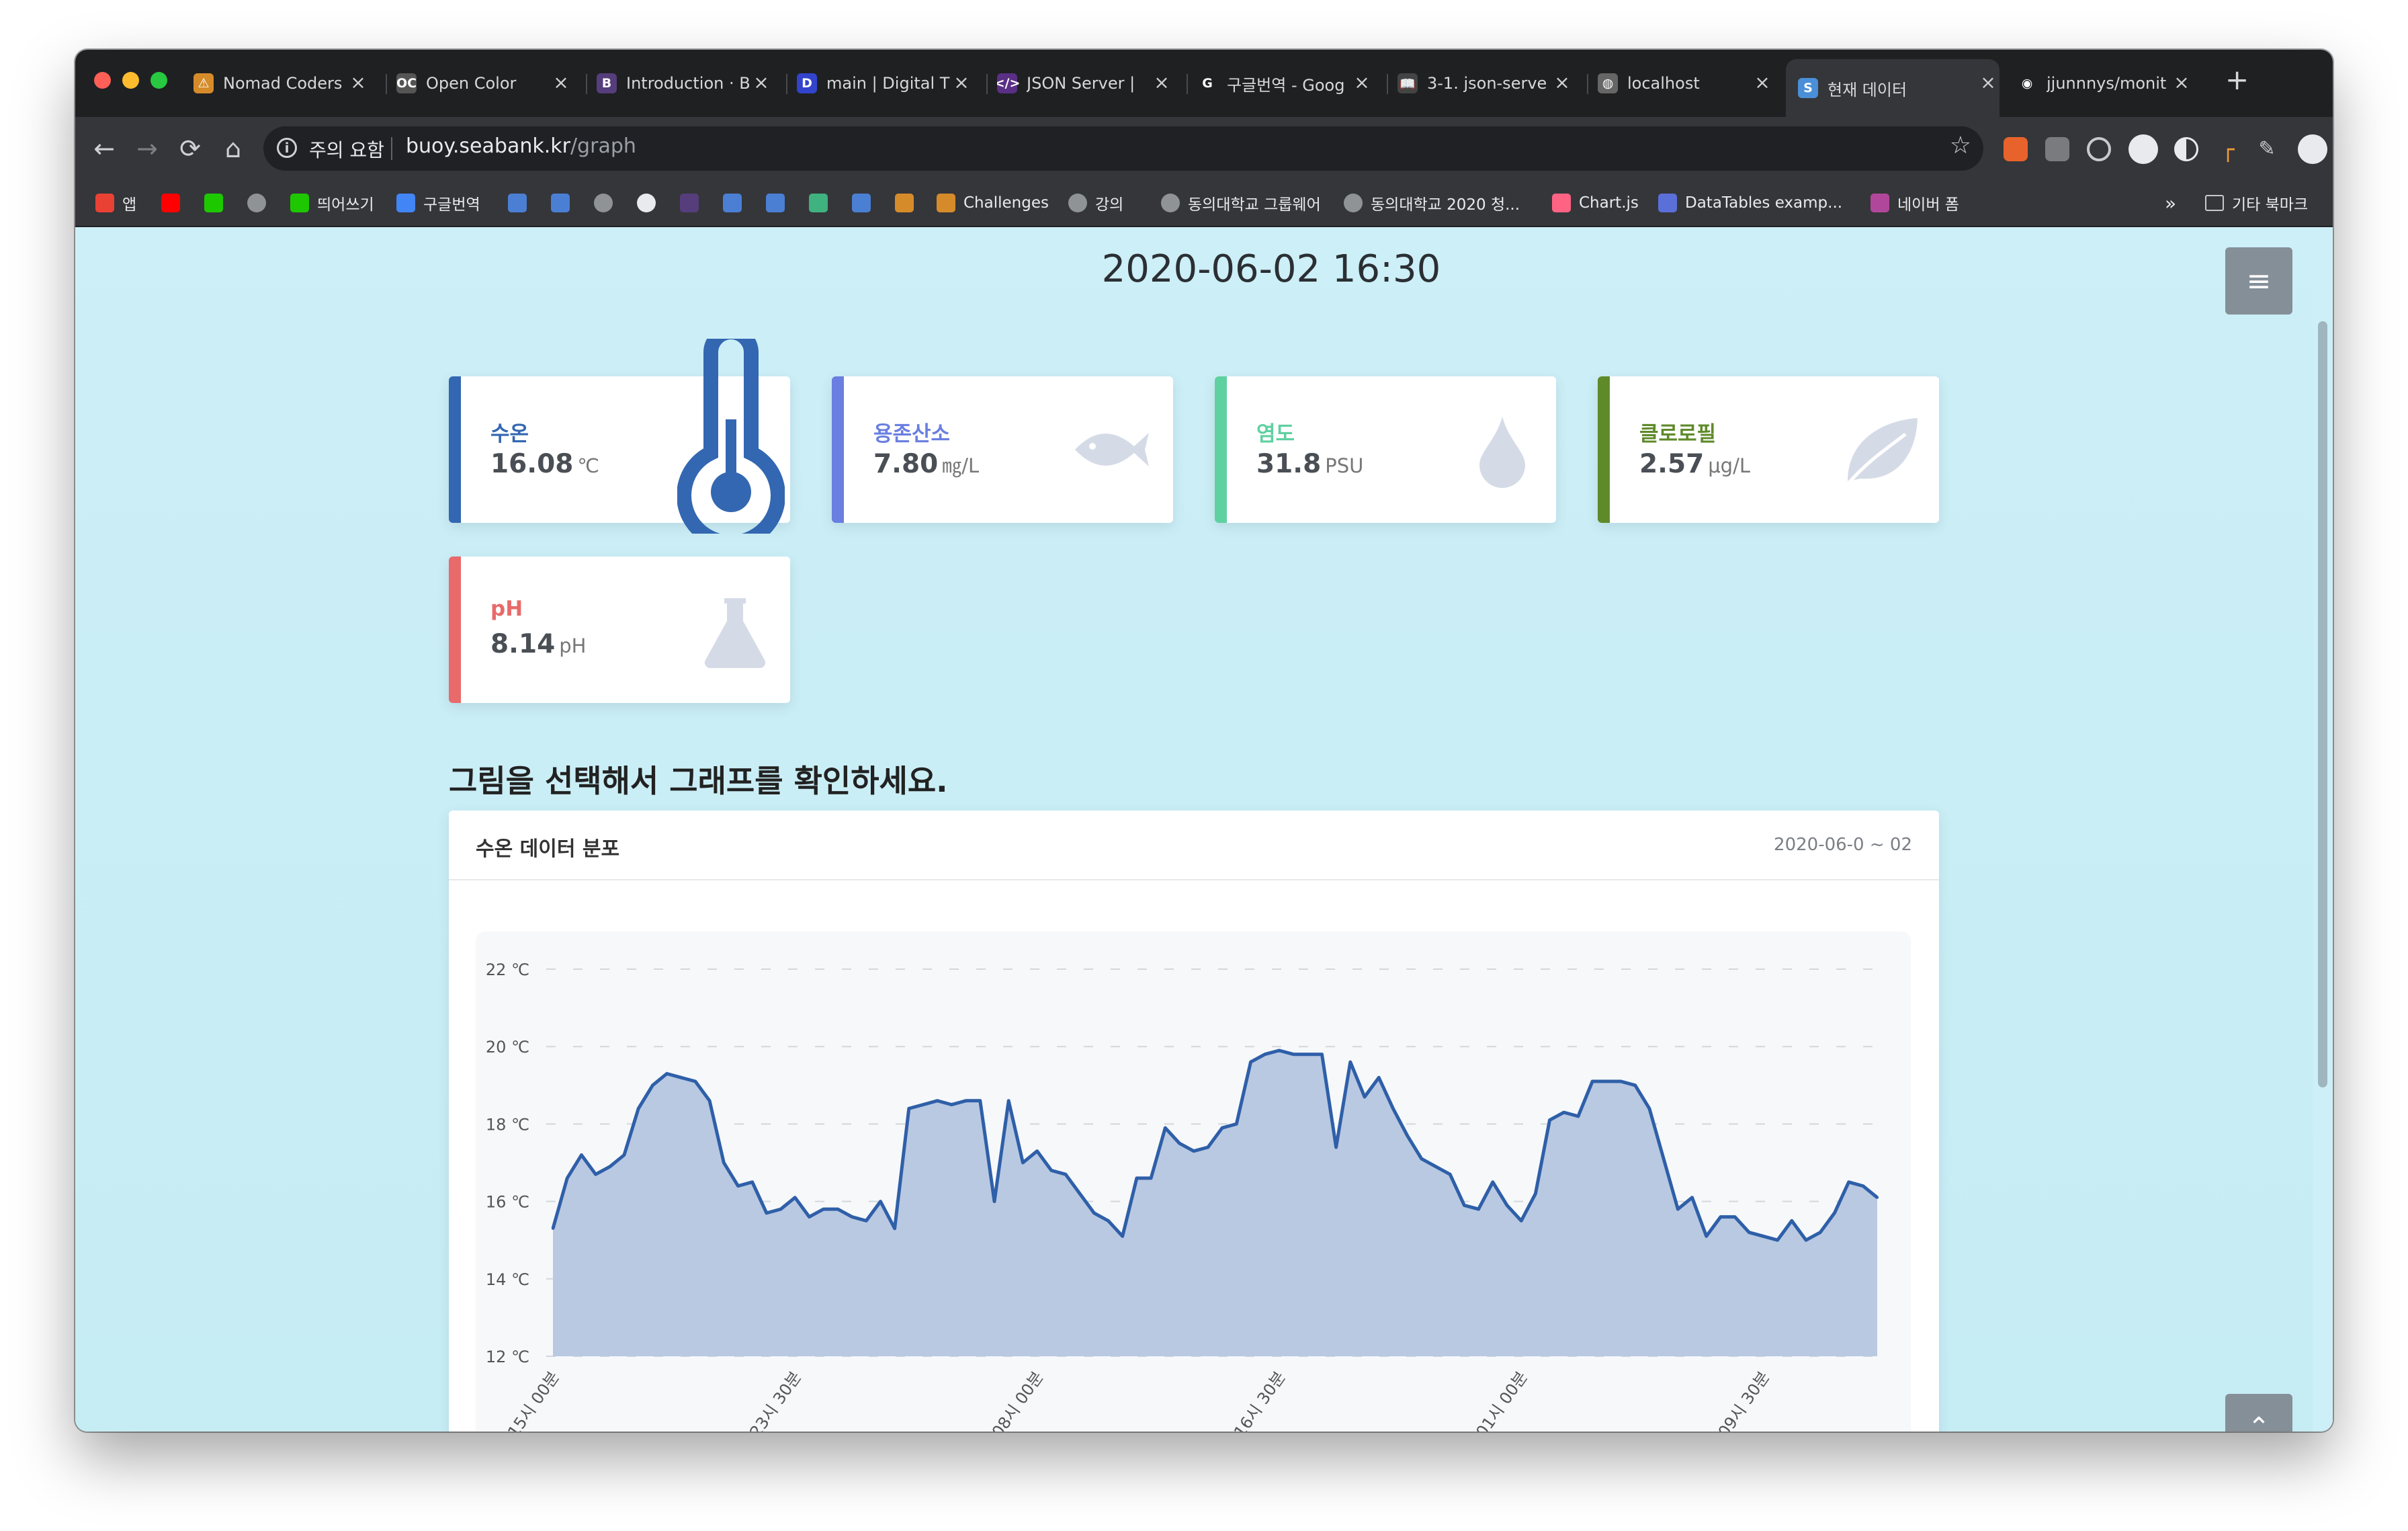 Image resolution: width=2408 pixels, height=1531 pixels. Describe the element at coordinates (1893, 88) in the screenshot. I see `tab-seabank: S 현재 데이터 ×` at that location.